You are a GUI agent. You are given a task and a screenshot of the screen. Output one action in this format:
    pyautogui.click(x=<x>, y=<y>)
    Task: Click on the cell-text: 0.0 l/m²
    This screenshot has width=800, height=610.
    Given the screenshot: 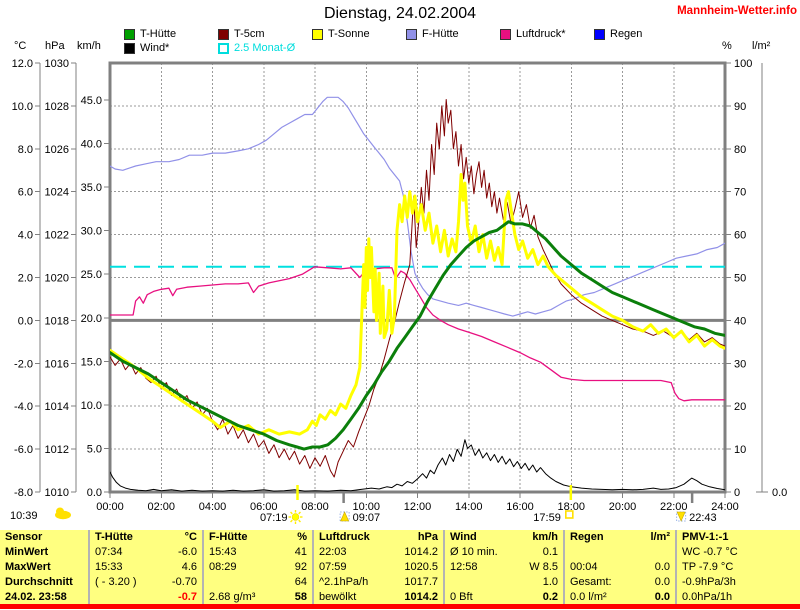 What is the action you would take?
    pyautogui.click(x=588, y=596)
    